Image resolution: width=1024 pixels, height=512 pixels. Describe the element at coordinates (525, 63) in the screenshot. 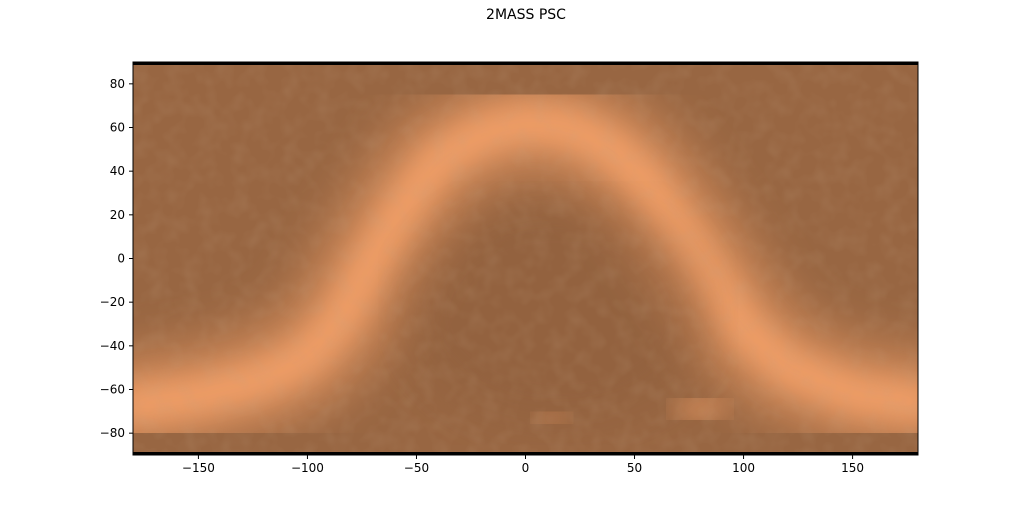

I see `north-pole-edge` at that location.